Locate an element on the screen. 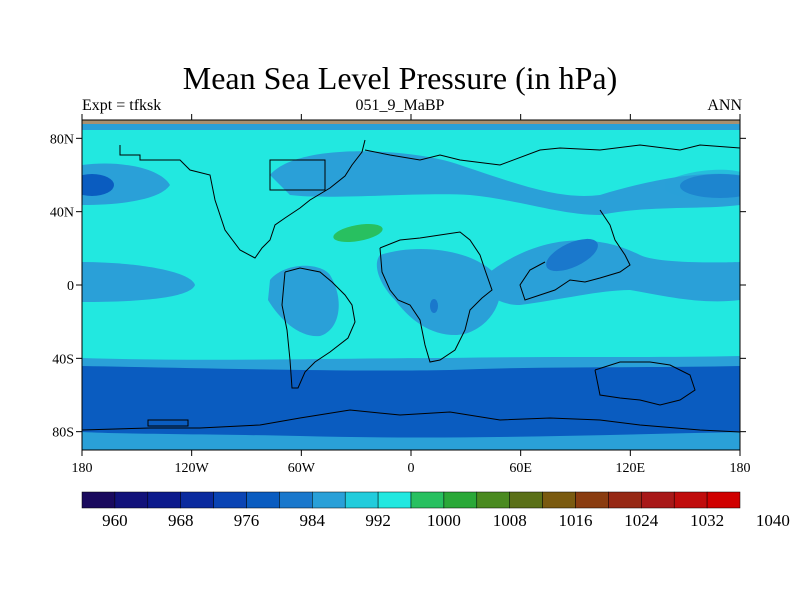  coastline-south-america is located at coordinates (318, 328).